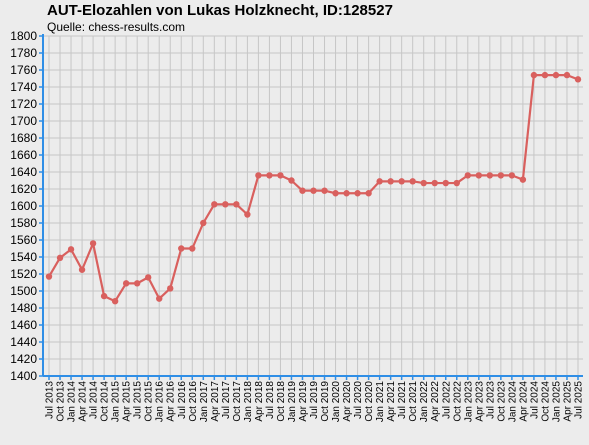 The image size is (589, 445). What do you see at coordinates (215, 401) in the screenshot?
I see `x-tick-label: Apr 2017` at bounding box center [215, 401].